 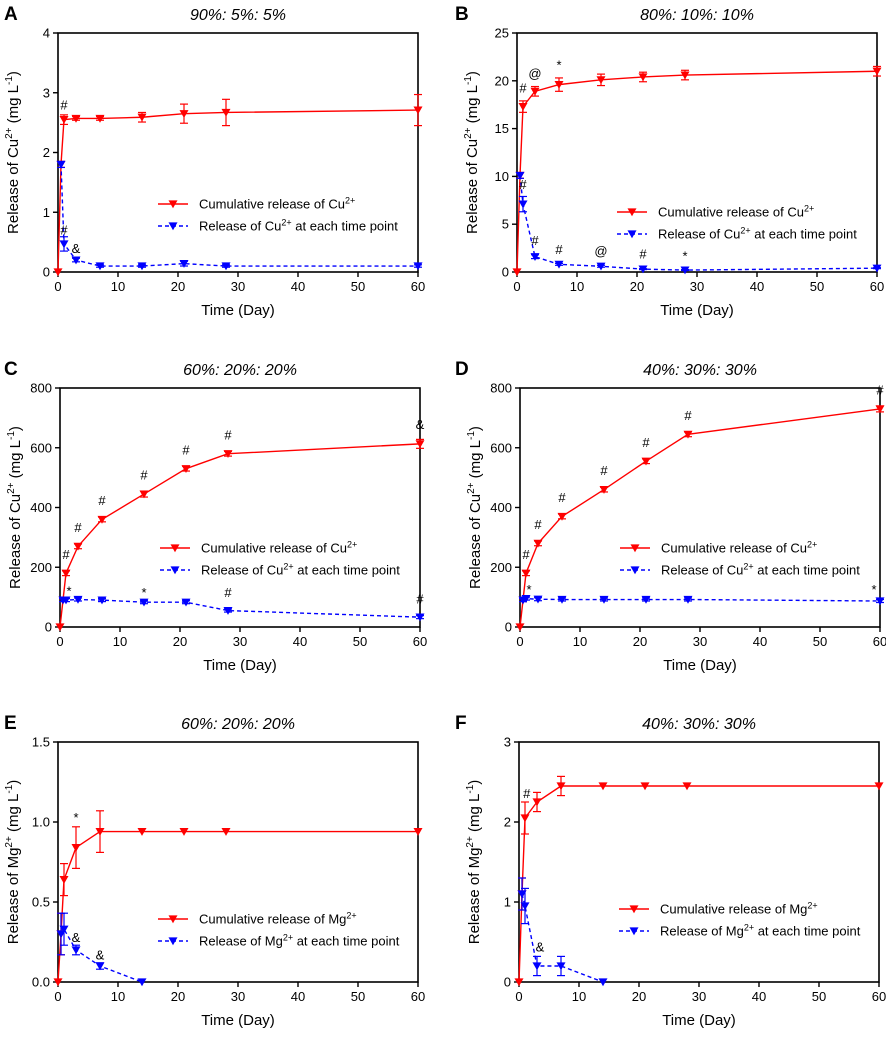 I want to click on y-tick-label: 400, so click(x=501, y=507).